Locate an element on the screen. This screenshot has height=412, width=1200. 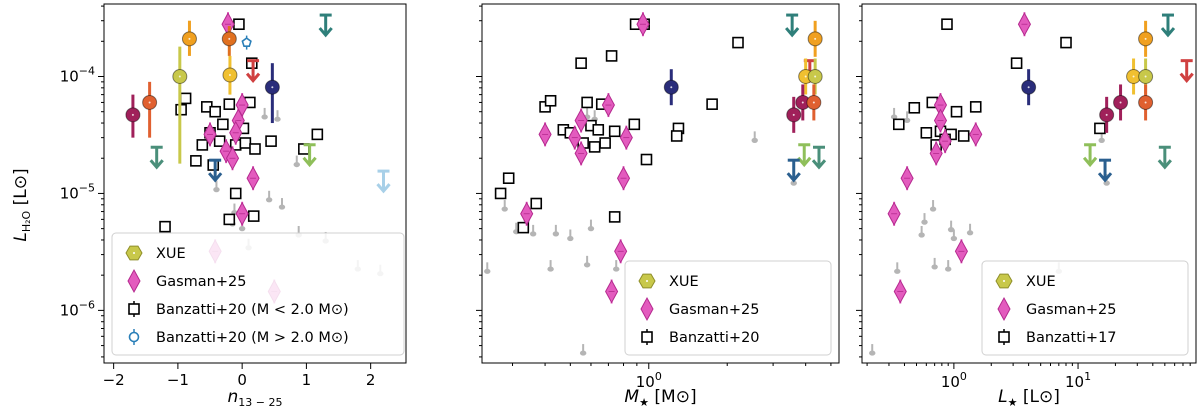
x-axis-label: n13 − 25 is located at coordinates (255, 398).